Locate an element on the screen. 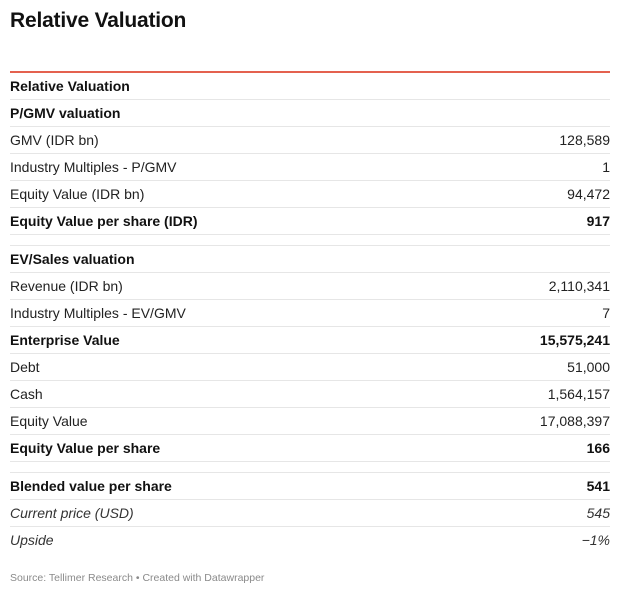  row-value: 2,110,341 is located at coordinates (579, 286).